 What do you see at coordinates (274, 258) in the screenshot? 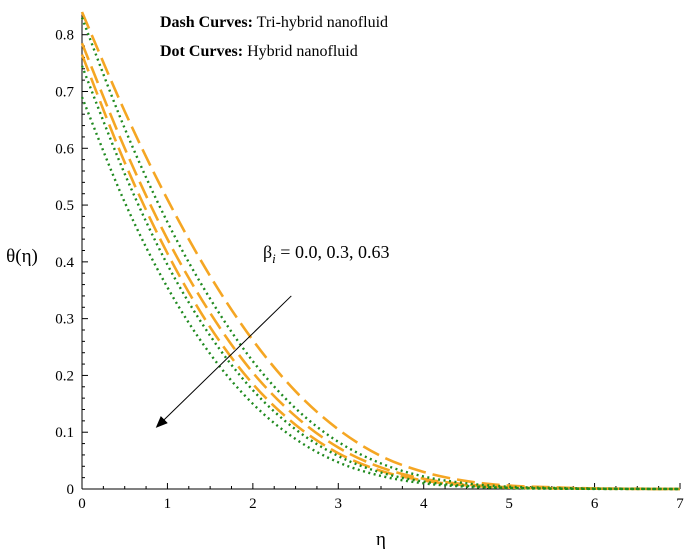
I see `beta-subscript: i` at bounding box center [274, 258].